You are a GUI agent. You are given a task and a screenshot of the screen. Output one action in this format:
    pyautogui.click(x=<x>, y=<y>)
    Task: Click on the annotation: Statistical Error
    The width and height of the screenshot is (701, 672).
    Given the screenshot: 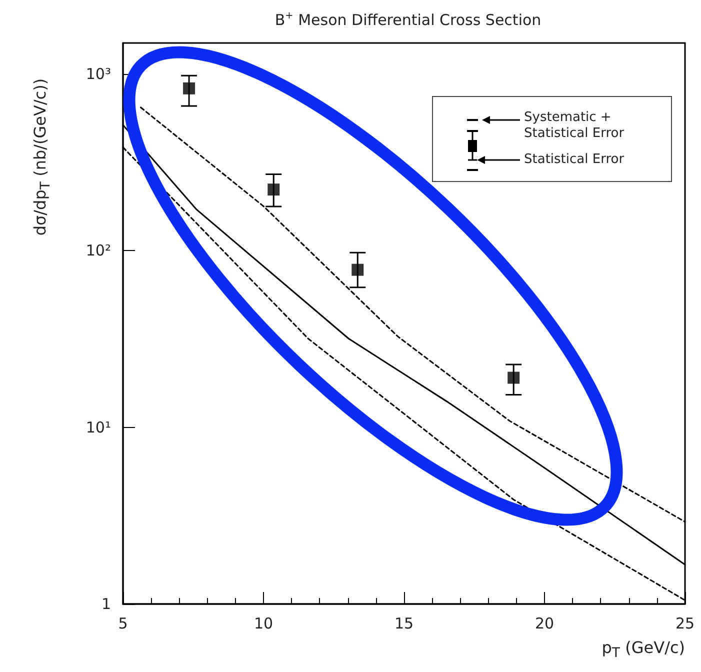 What is the action you would take?
    pyautogui.click(x=575, y=160)
    